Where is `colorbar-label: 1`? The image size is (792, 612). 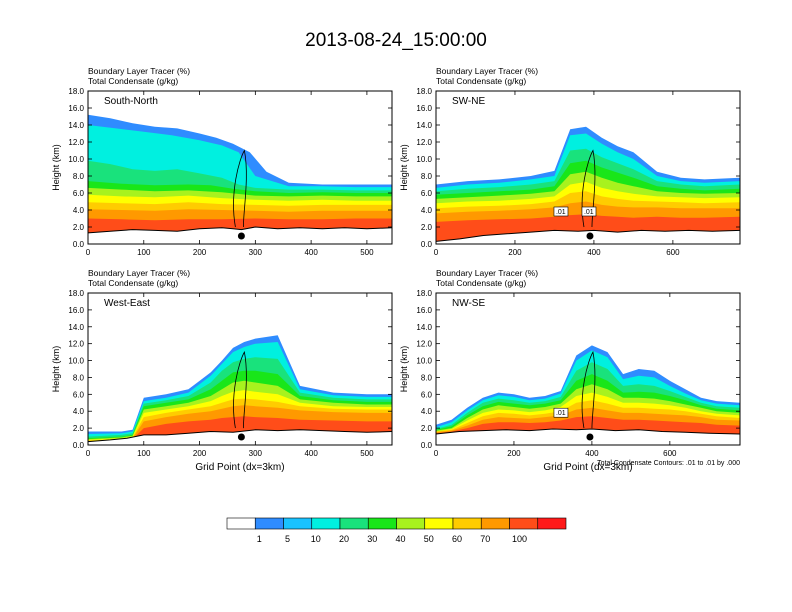
colorbar-label: 1 is located at coordinates (259, 539).